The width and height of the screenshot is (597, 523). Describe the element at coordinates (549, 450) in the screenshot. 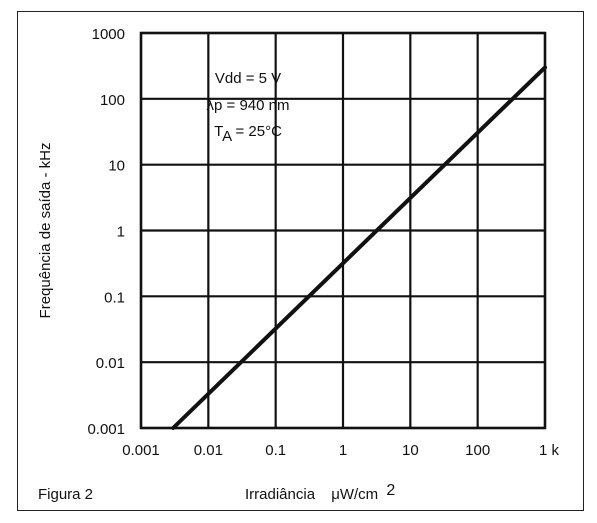

I see `x-tick-label: 1 k` at that location.